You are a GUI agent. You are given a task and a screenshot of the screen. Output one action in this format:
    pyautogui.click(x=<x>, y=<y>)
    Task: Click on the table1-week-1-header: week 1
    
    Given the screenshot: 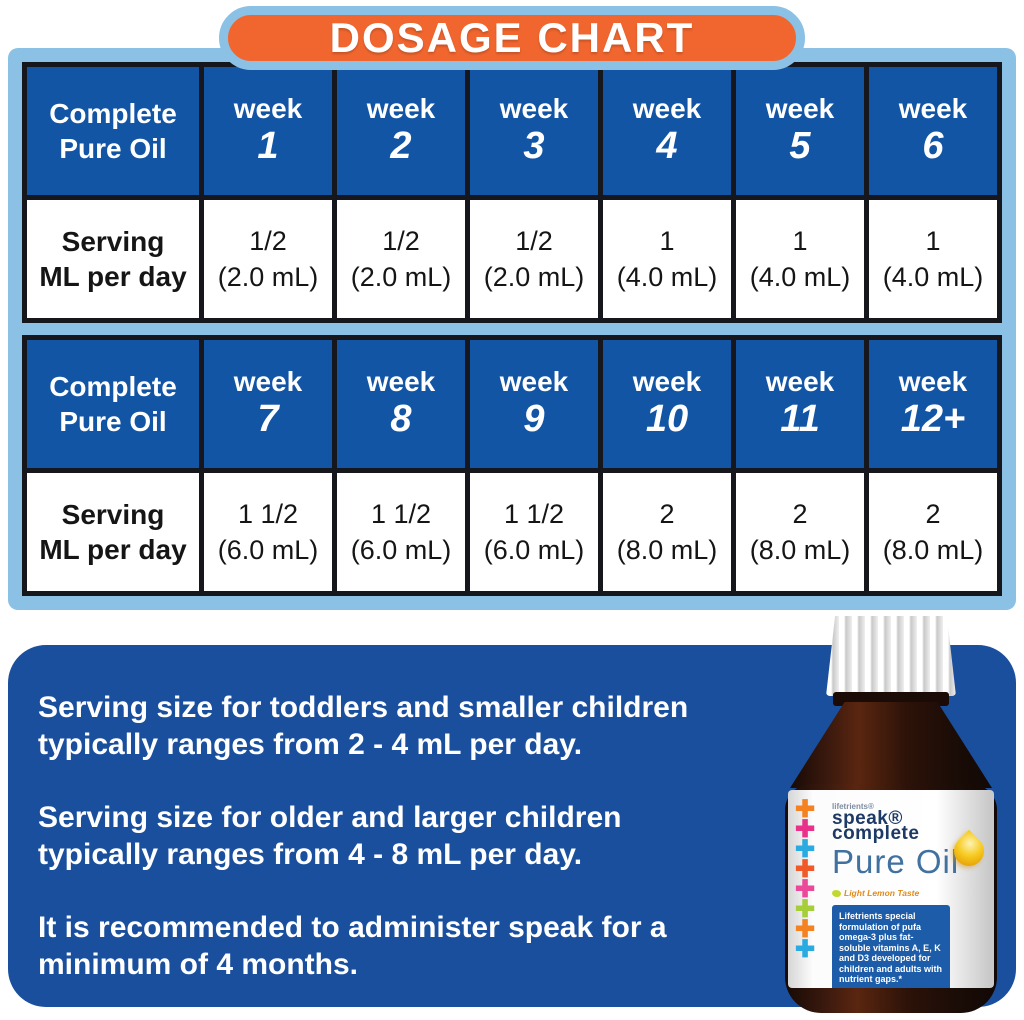 What is the action you would take?
    pyautogui.click(x=268, y=131)
    